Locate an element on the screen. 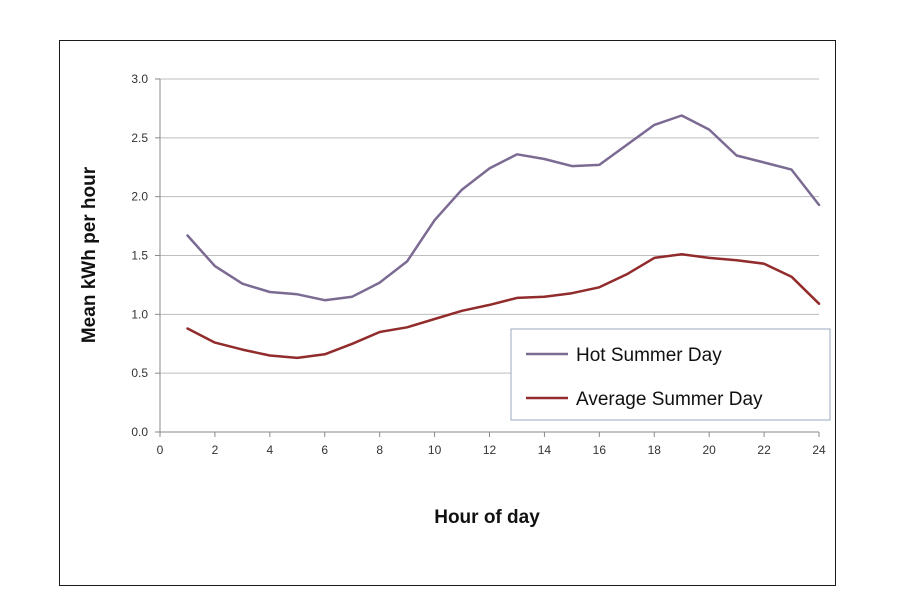 Image resolution: width=900 pixels, height=595 pixels. y-tick-label: 1.5 is located at coordinates (139, 256).